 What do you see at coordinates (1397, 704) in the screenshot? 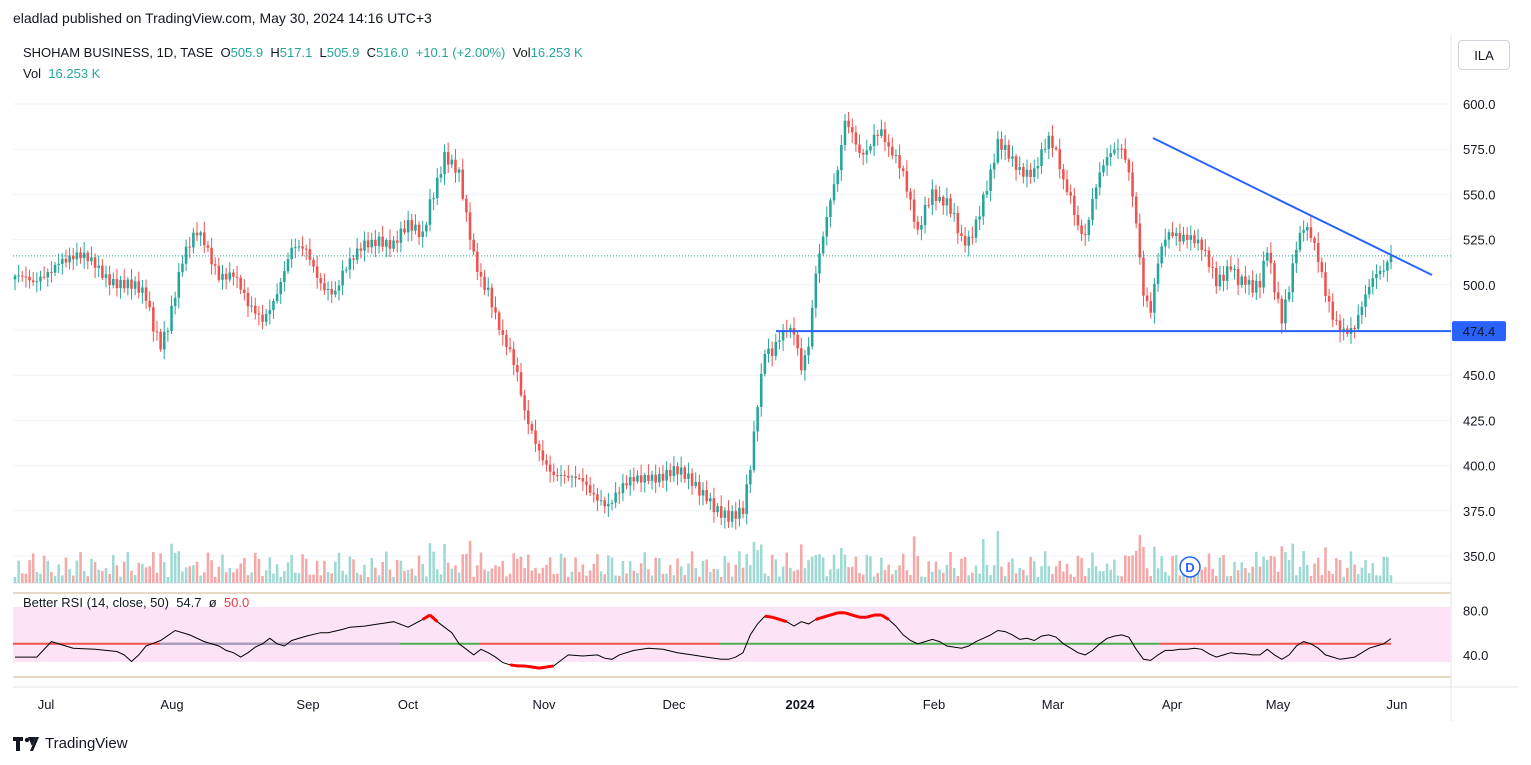
I see `time-tick-label: Jun` at bounding box center [1397, 704].